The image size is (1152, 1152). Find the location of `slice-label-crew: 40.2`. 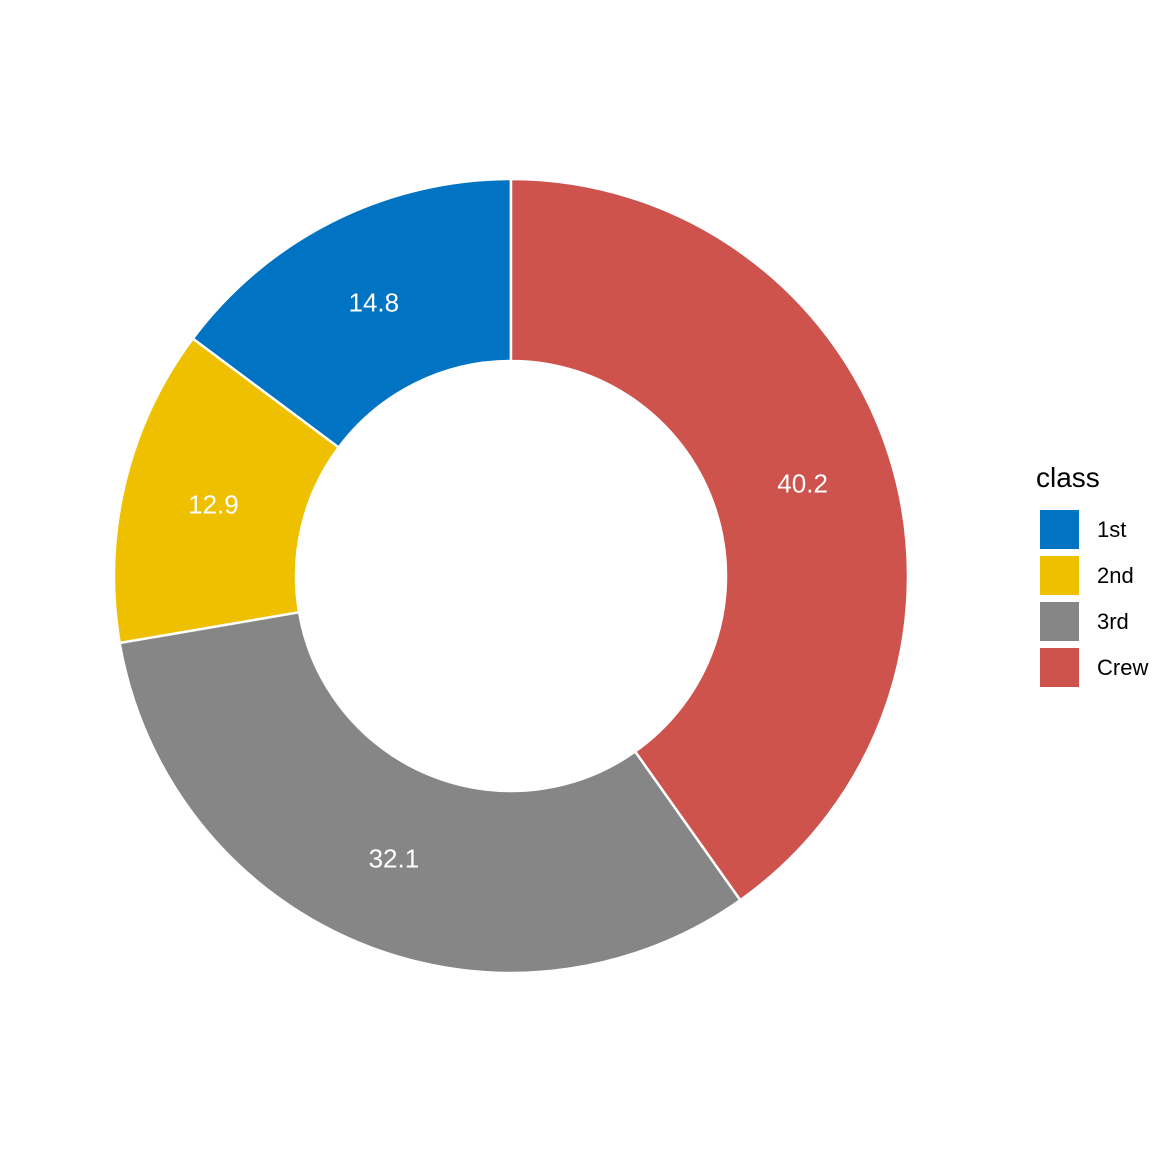

slice-label-crew: 40.2 is located at coordinates (802, 483).